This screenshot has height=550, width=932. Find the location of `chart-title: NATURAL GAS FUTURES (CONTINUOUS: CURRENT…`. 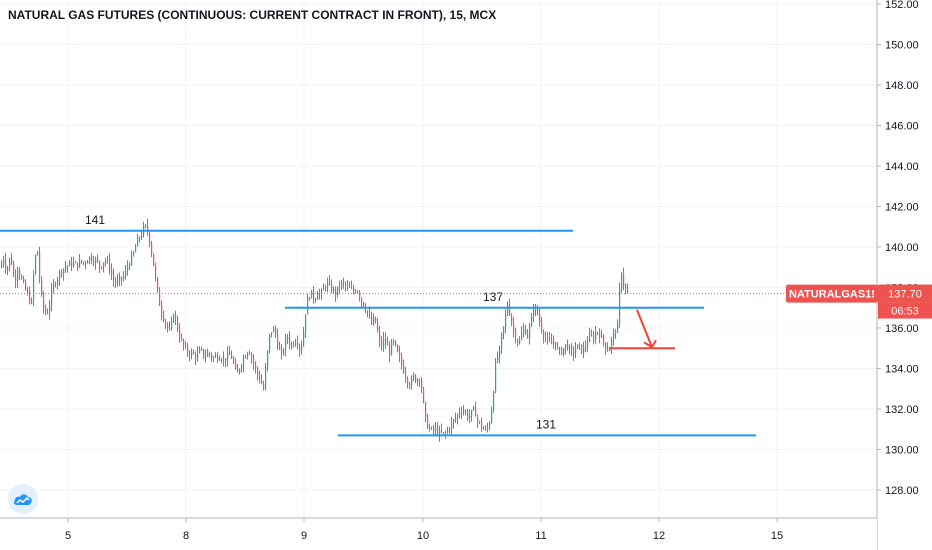

chart-title: NATURAL GAS FUTURES (CONTINUOUS: CURRENT… is located at coordinates (252, 15).